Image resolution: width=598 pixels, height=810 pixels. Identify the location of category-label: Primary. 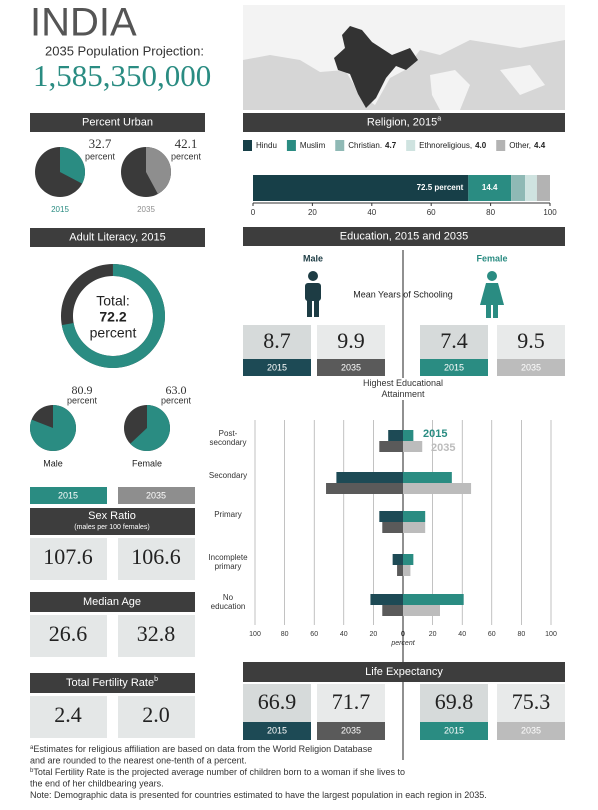
(228, 514).